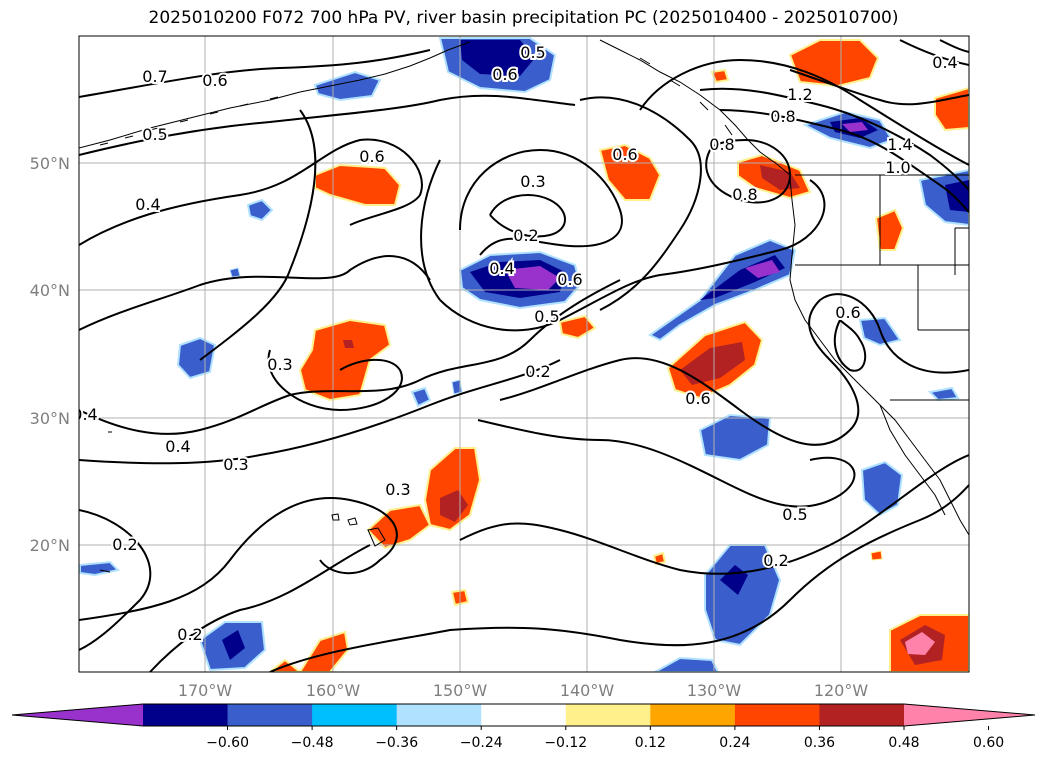 Image resolution: width=1047 pixels, height=765 pixels. What do you see at coordinates (396, 743) in the screenshot?
I see `colorbar-tick-label: −0.36` at bounding box center [396, 743].